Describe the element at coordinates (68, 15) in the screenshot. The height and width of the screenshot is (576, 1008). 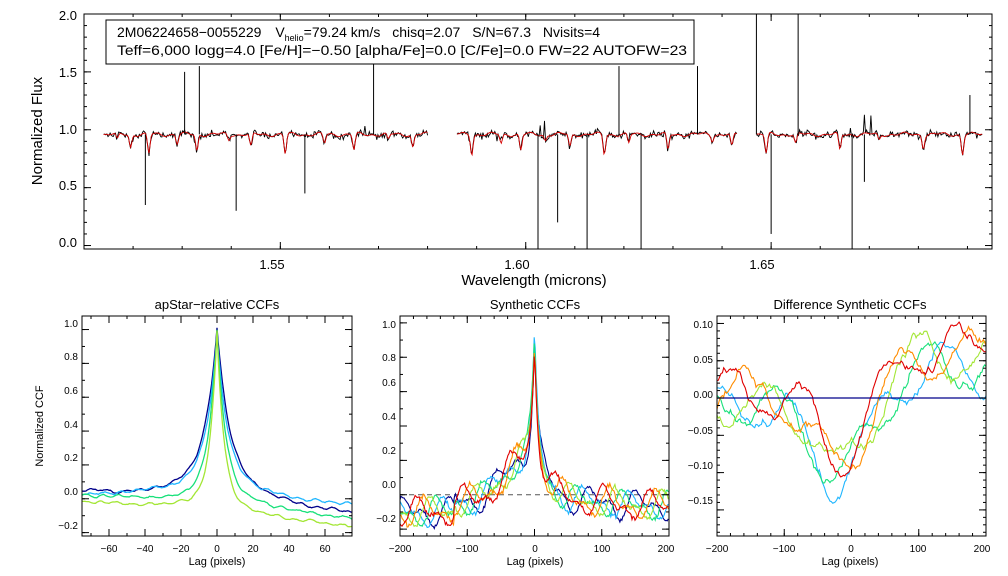
I see `y-tick-label: 2.0` at that location.